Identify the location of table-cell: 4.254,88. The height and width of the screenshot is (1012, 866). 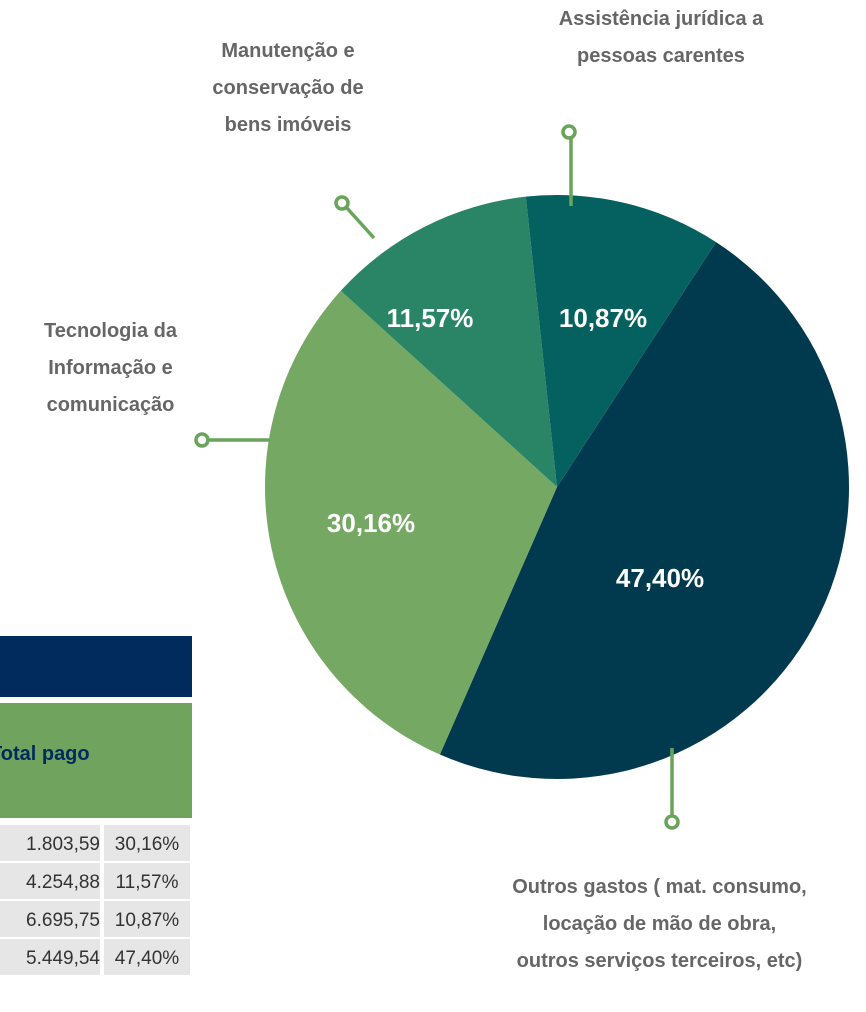
(50, 881).